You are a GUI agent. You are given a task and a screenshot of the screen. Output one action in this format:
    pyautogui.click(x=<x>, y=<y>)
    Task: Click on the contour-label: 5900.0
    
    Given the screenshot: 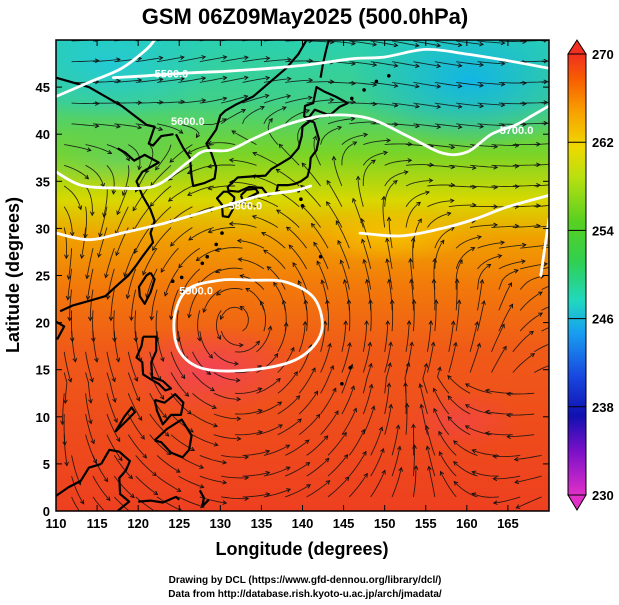 What is the action you would take?
    pyautogui.click(x=196, y=291)
    